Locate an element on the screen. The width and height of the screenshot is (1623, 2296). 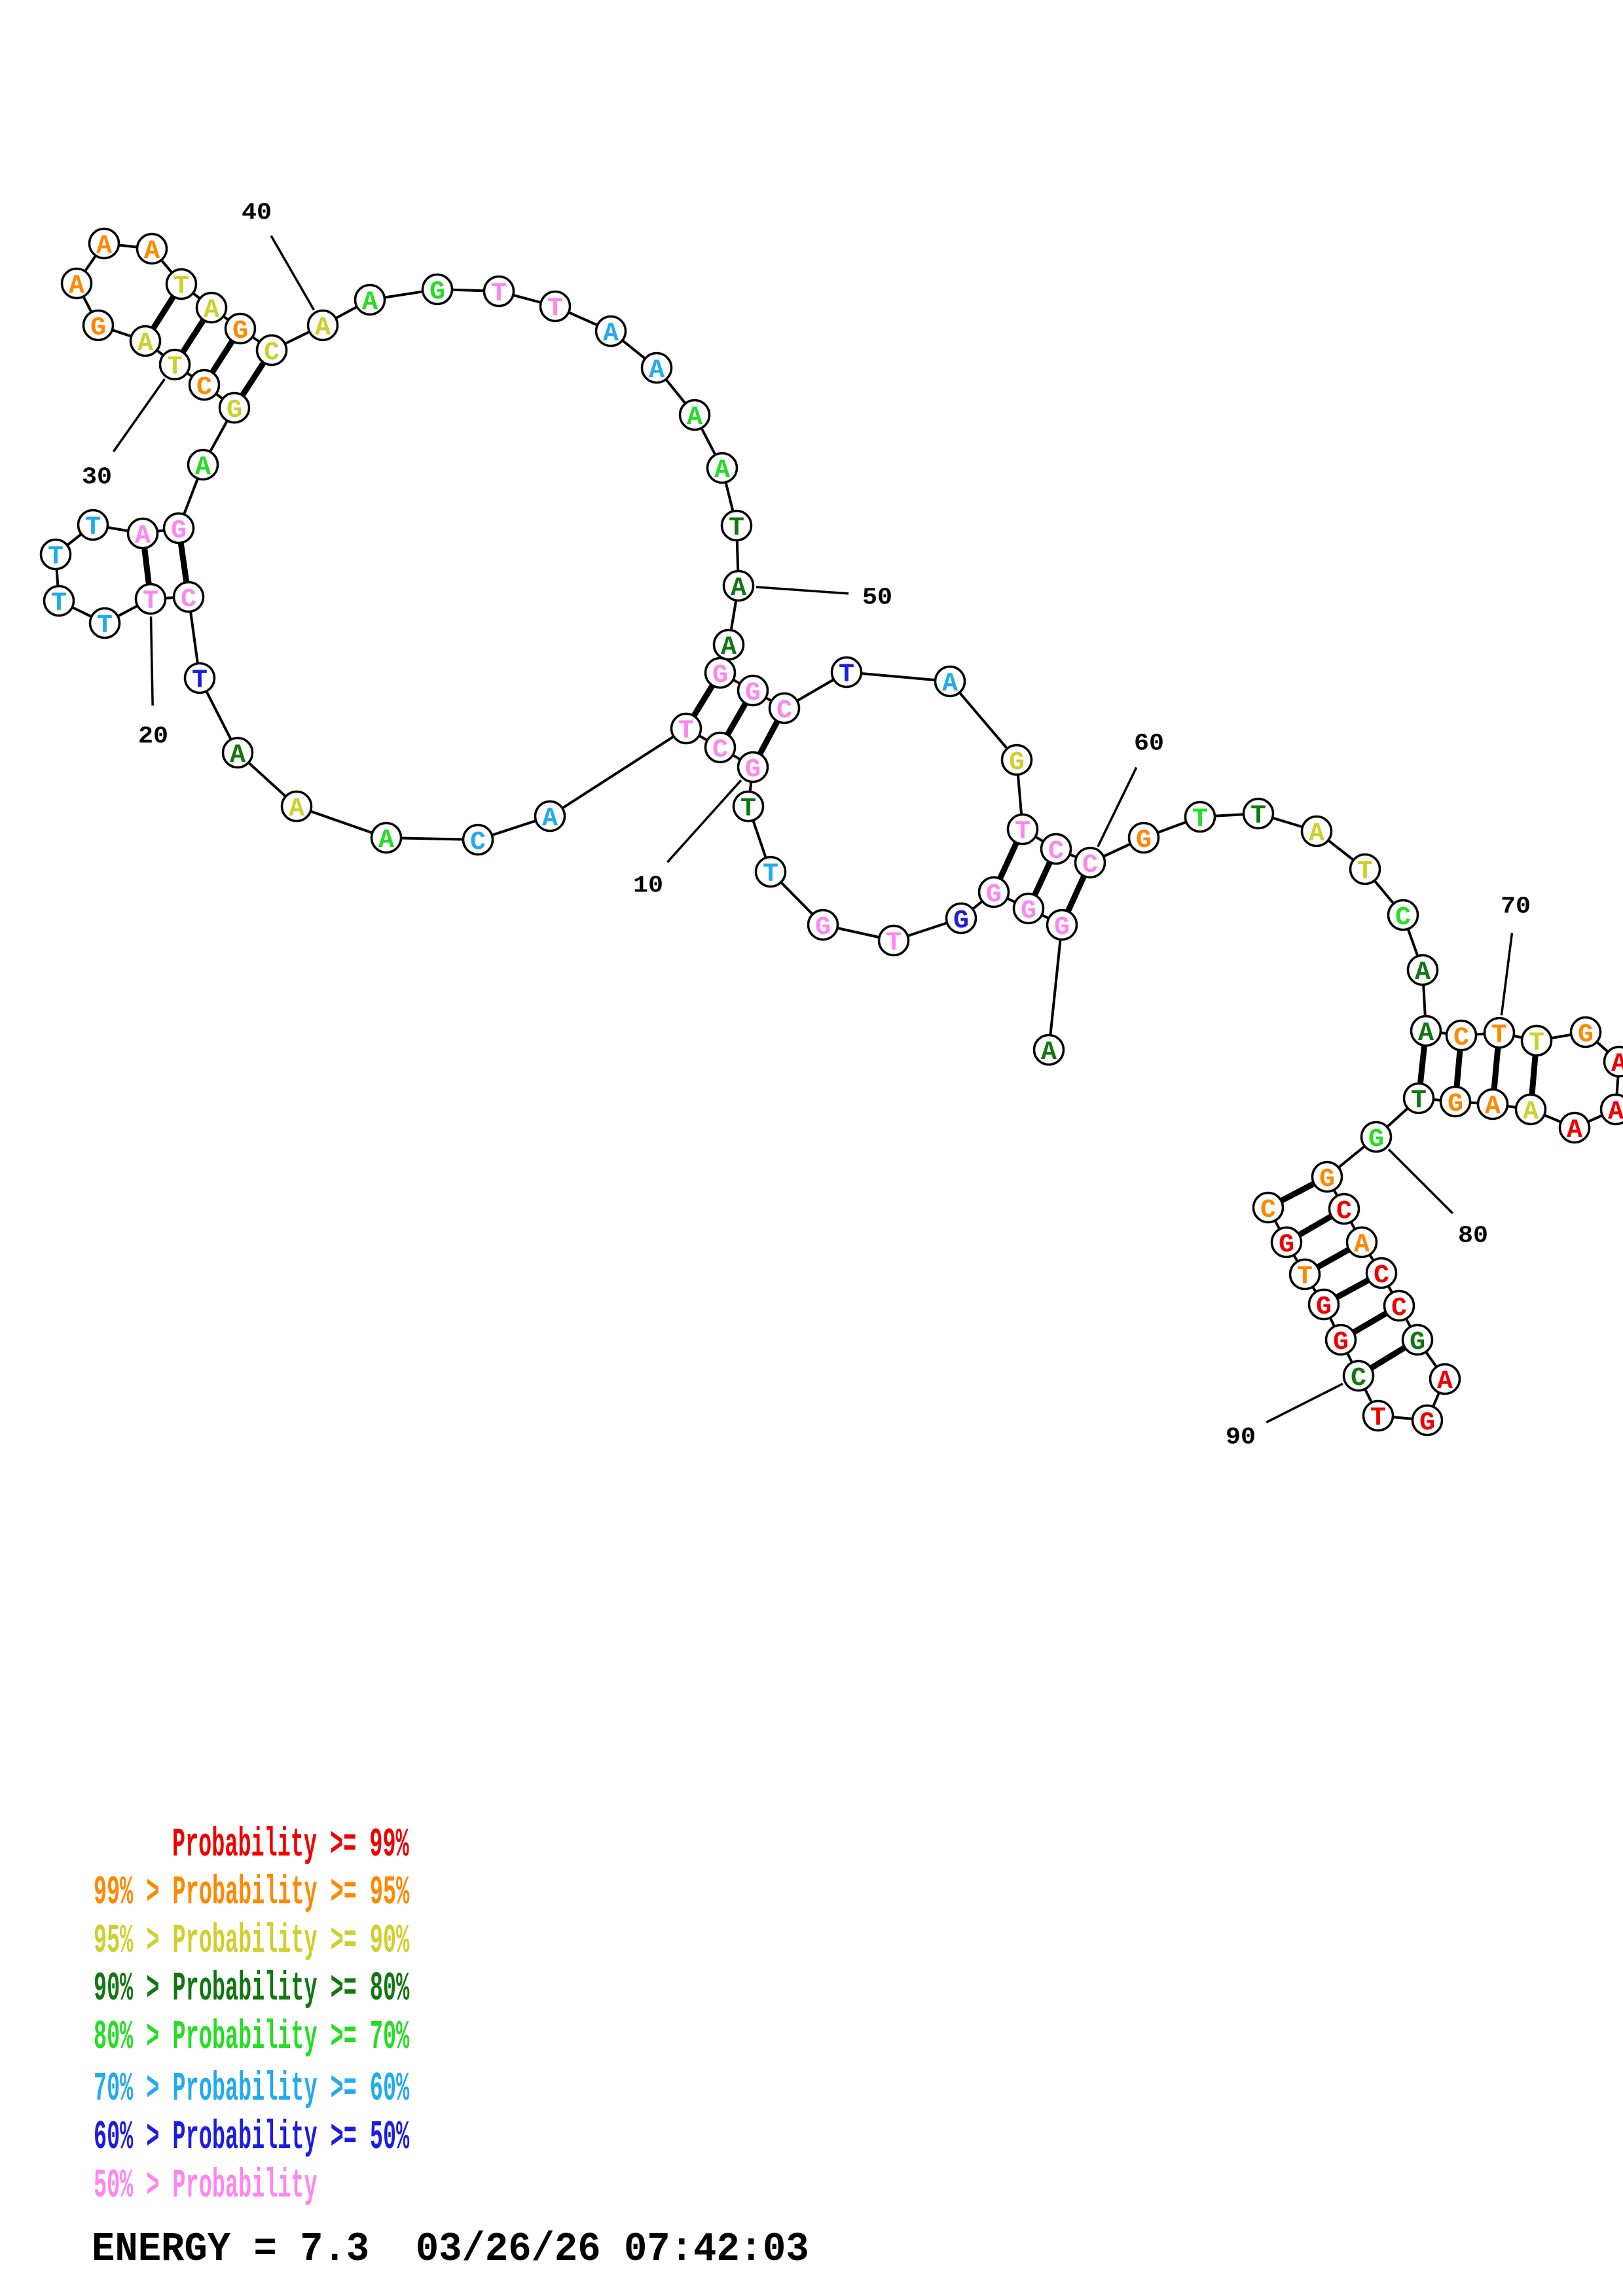
nt-letter-15-A: A is located at coordinates (386, 840).